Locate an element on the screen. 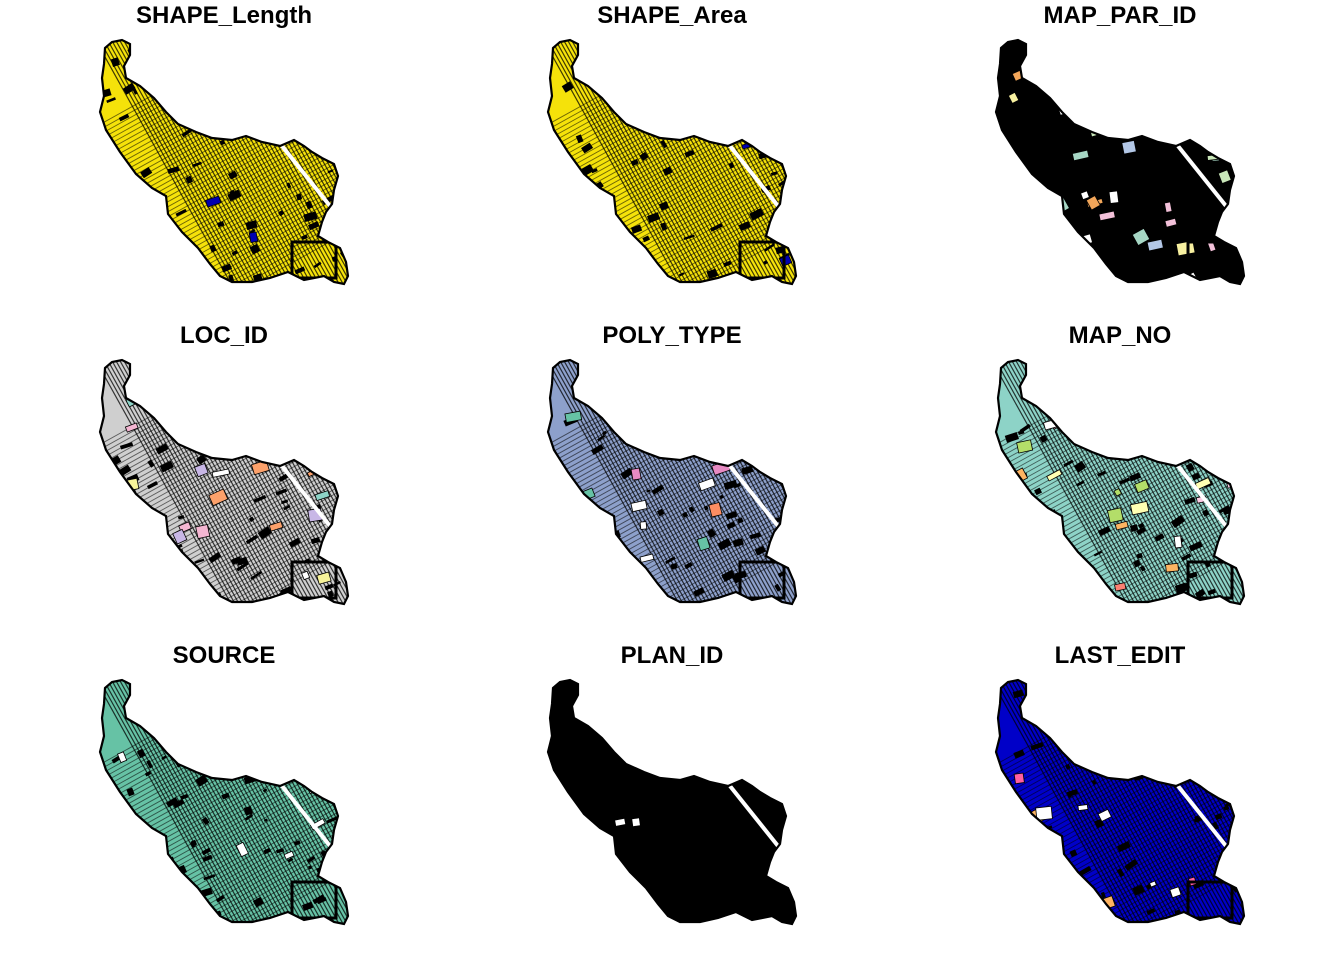  map-panel: POLY_TYPE is located at coordinates (672, 480).